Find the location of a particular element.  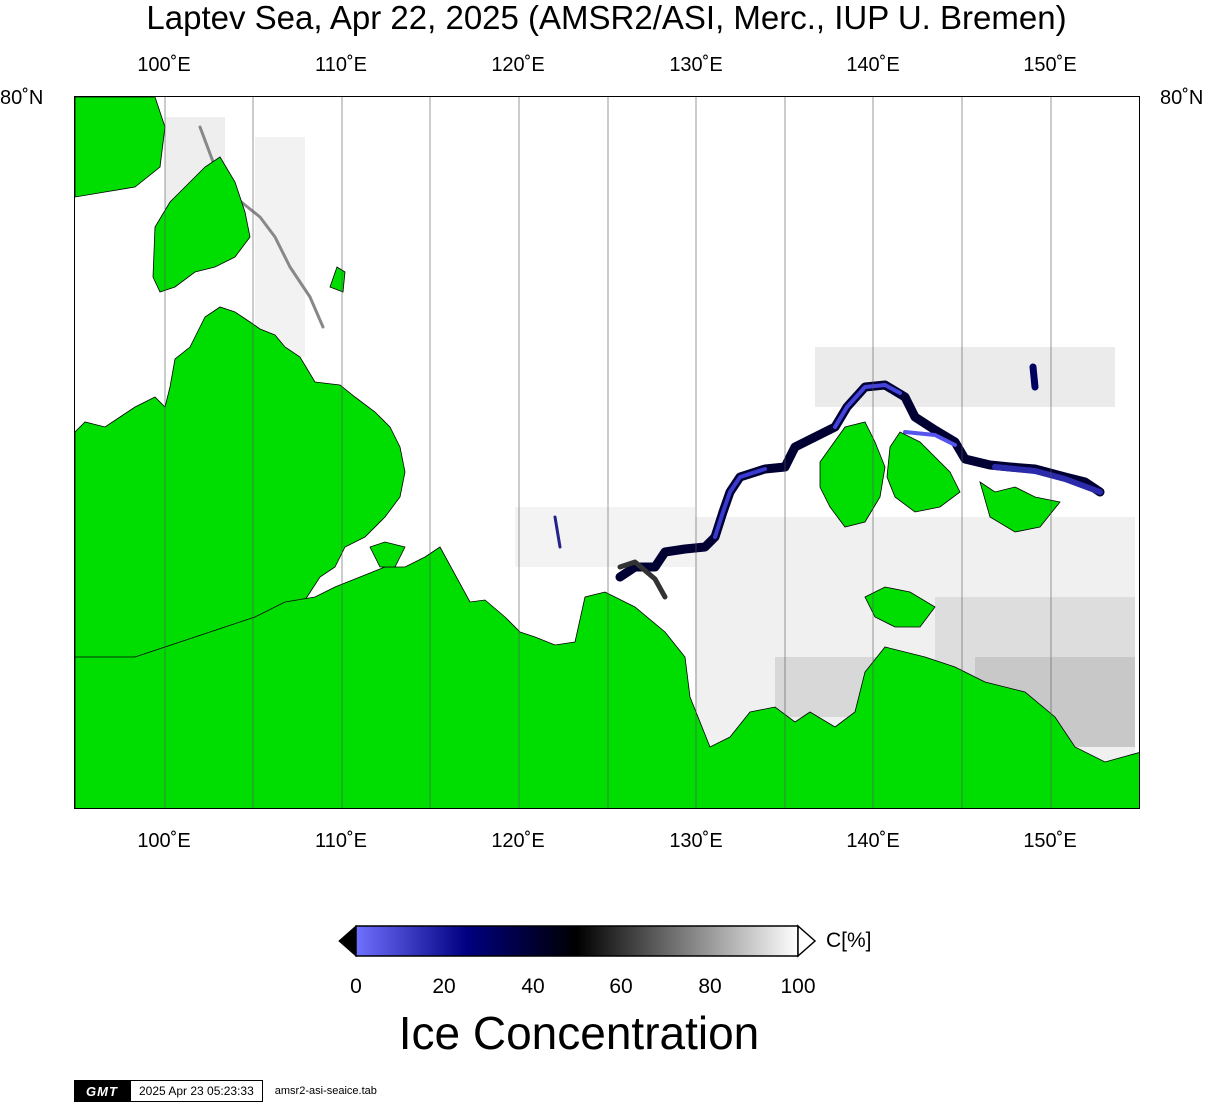

gmt-logo: GMT is located at coordinates (102, 1091).